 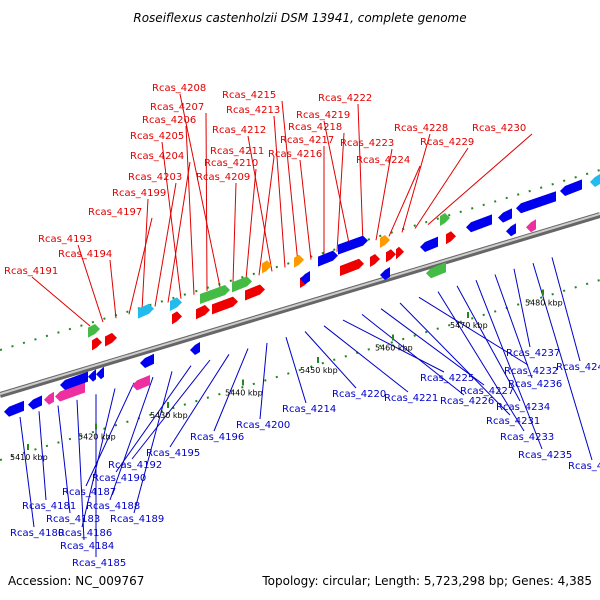 What do you see at coordinates (535, 384) in the screenshot?
I see `reverse-gene-label: Rcas_4236` at bounding box center [535, 384].